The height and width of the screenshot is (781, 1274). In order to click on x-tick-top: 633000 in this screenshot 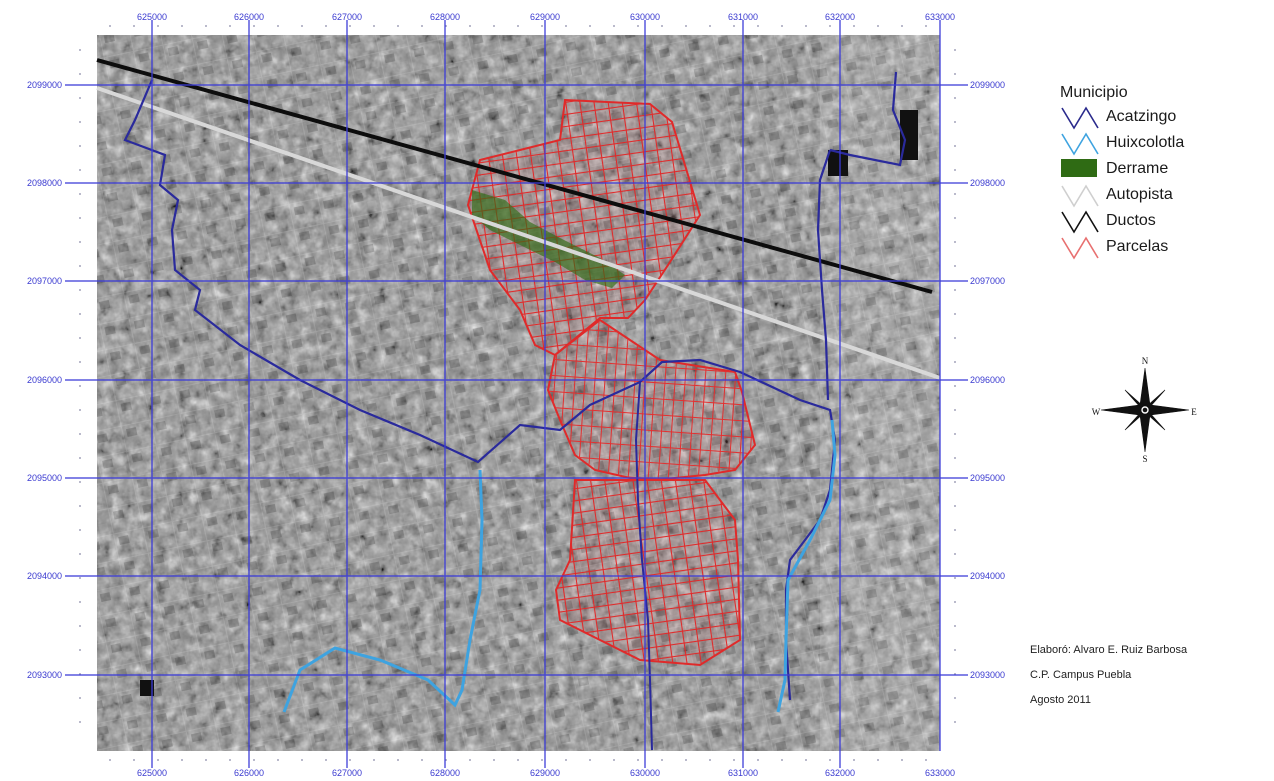, I will do `click(940, 17)`.